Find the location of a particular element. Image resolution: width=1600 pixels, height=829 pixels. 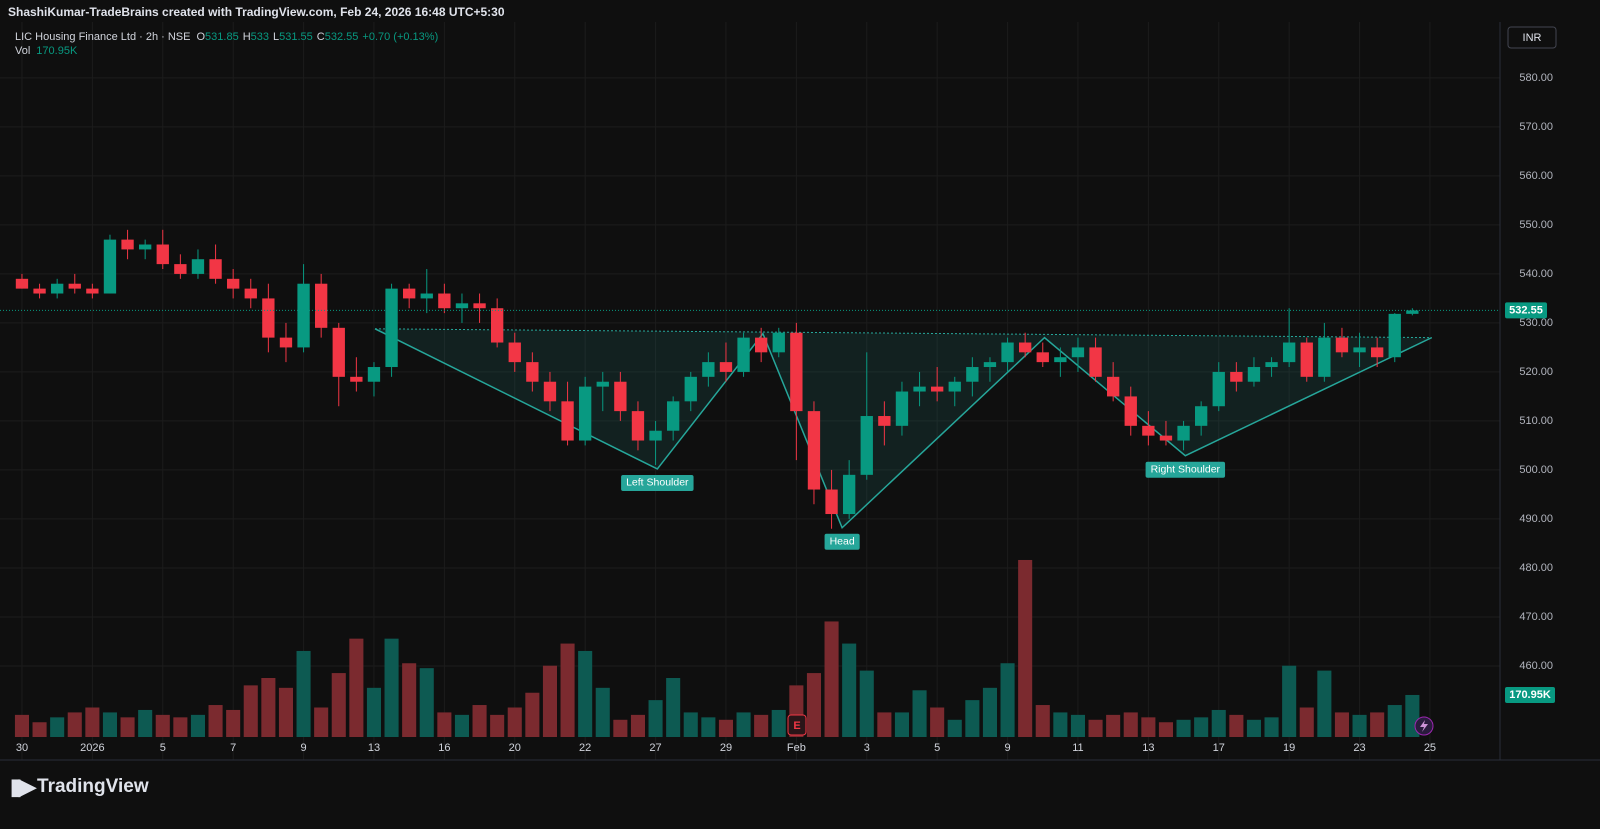

currency-box is located at coordinates (1532, 37).